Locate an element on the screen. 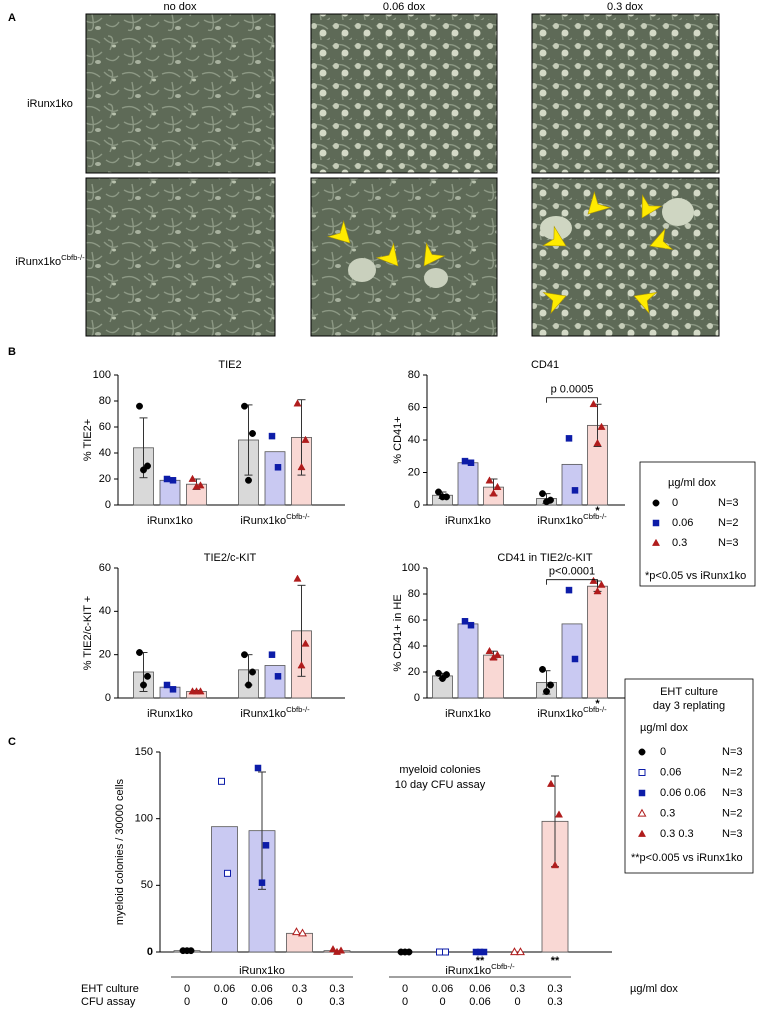 The image size is (762, 1036). legend-label: 0.06 0.06 is located at coordinates (683, 793).